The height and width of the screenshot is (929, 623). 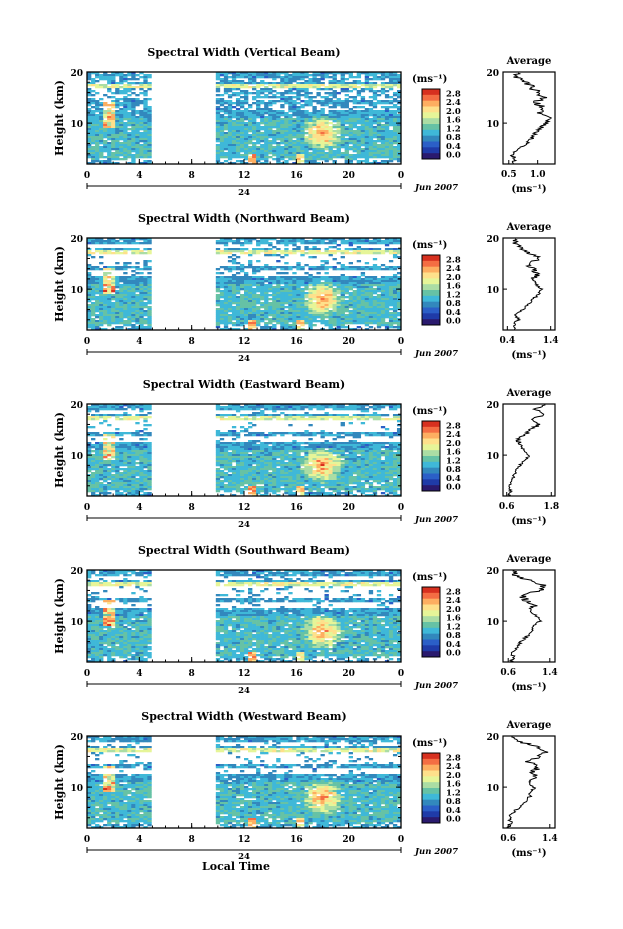 What do you see at coordinates (243, 52) in the screenshot?
I see `panel-title: Spectral Width (Vertical Beam)` at bounding box center [243, 52].